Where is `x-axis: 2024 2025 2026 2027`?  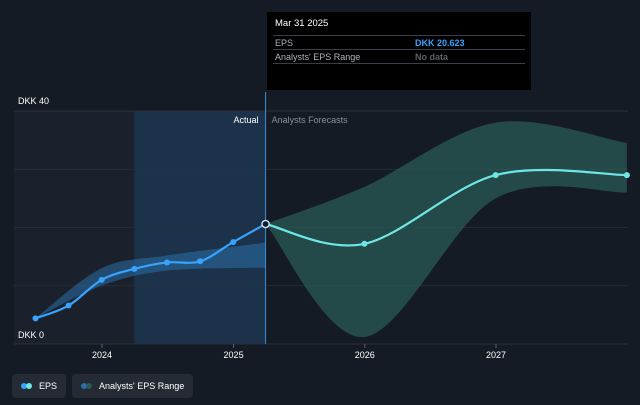
x-axis: 2024 2025 2026 2027 is located at coordinates (299, 352).